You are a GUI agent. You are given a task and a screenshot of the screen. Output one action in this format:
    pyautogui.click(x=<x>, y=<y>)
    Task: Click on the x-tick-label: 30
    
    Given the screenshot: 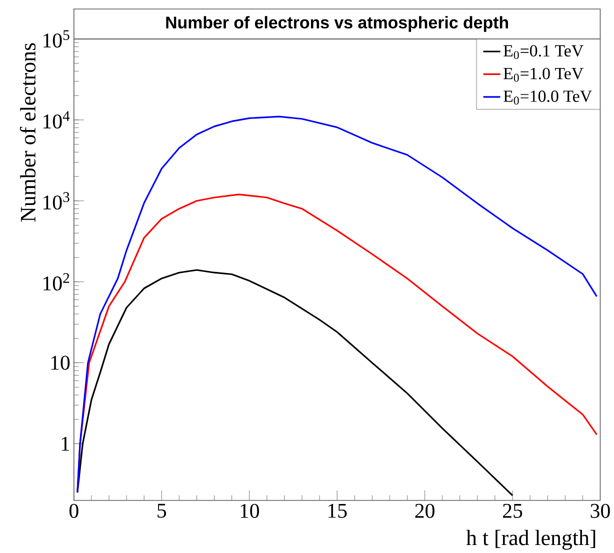 What is the action you would take?
    pyautogui.click(x=600, y=511)
    